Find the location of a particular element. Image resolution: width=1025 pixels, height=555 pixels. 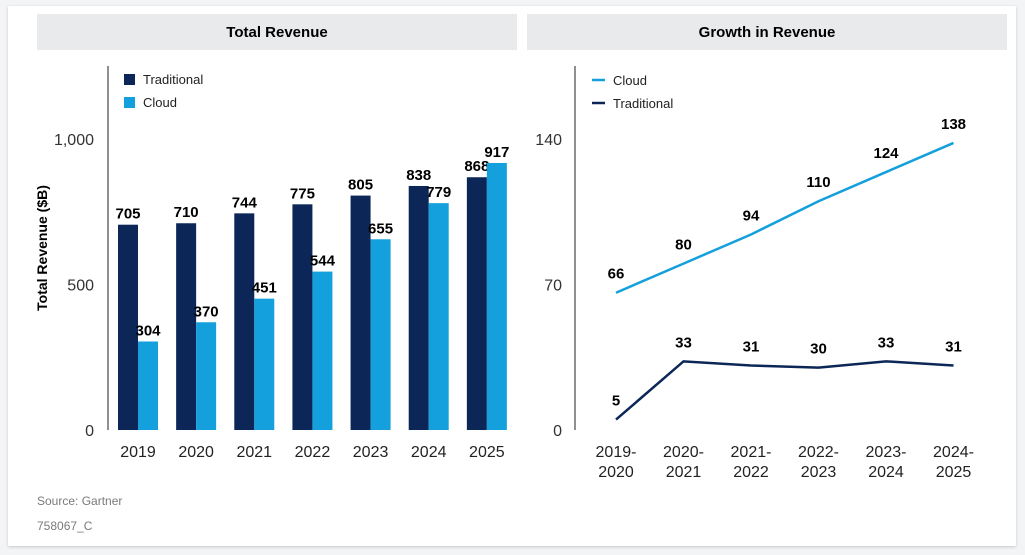

line-series-cloud is located at coordinates (784, 217).